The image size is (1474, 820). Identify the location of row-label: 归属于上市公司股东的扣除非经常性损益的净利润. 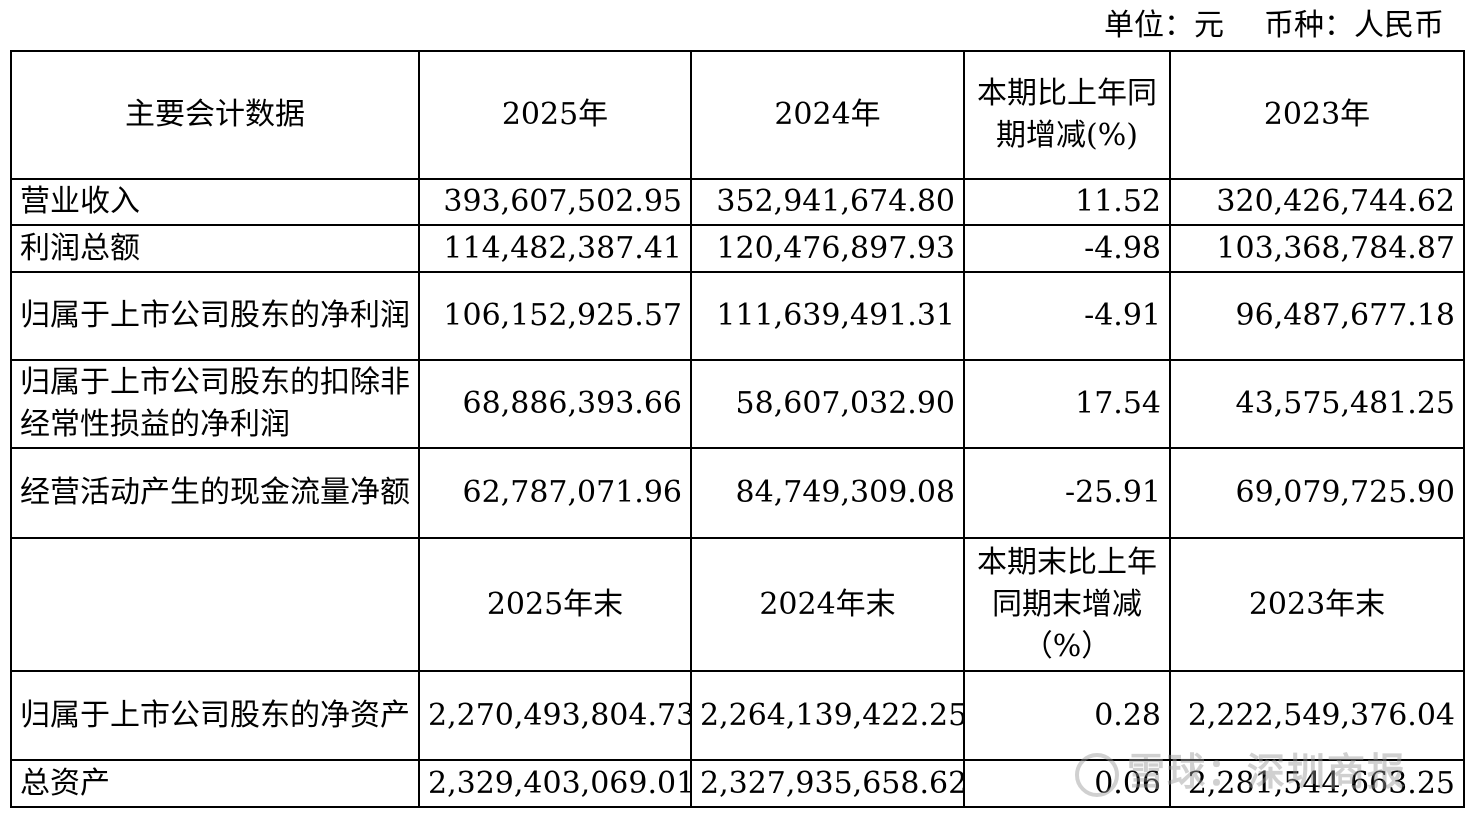
(215, 404).